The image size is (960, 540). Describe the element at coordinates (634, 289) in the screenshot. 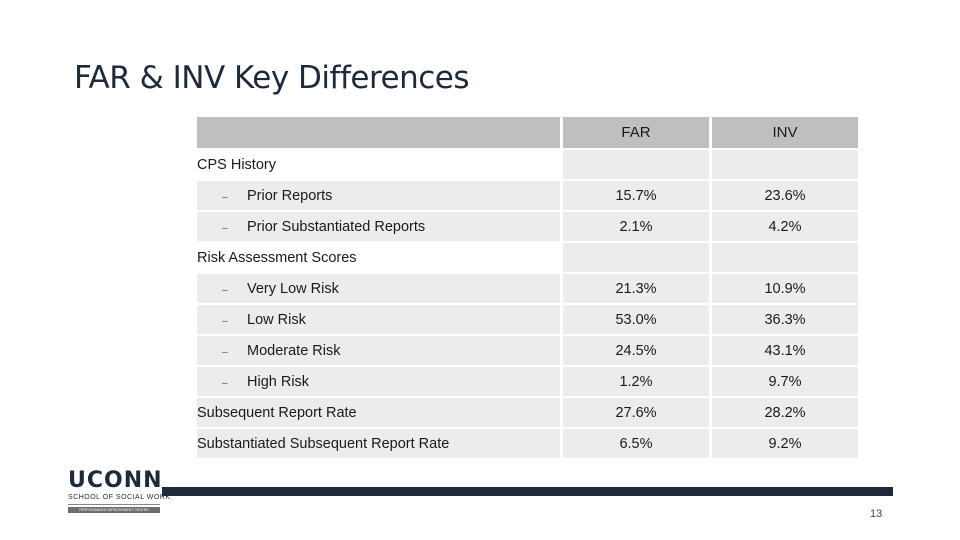

I see `far-value: 21.3%` at that location.